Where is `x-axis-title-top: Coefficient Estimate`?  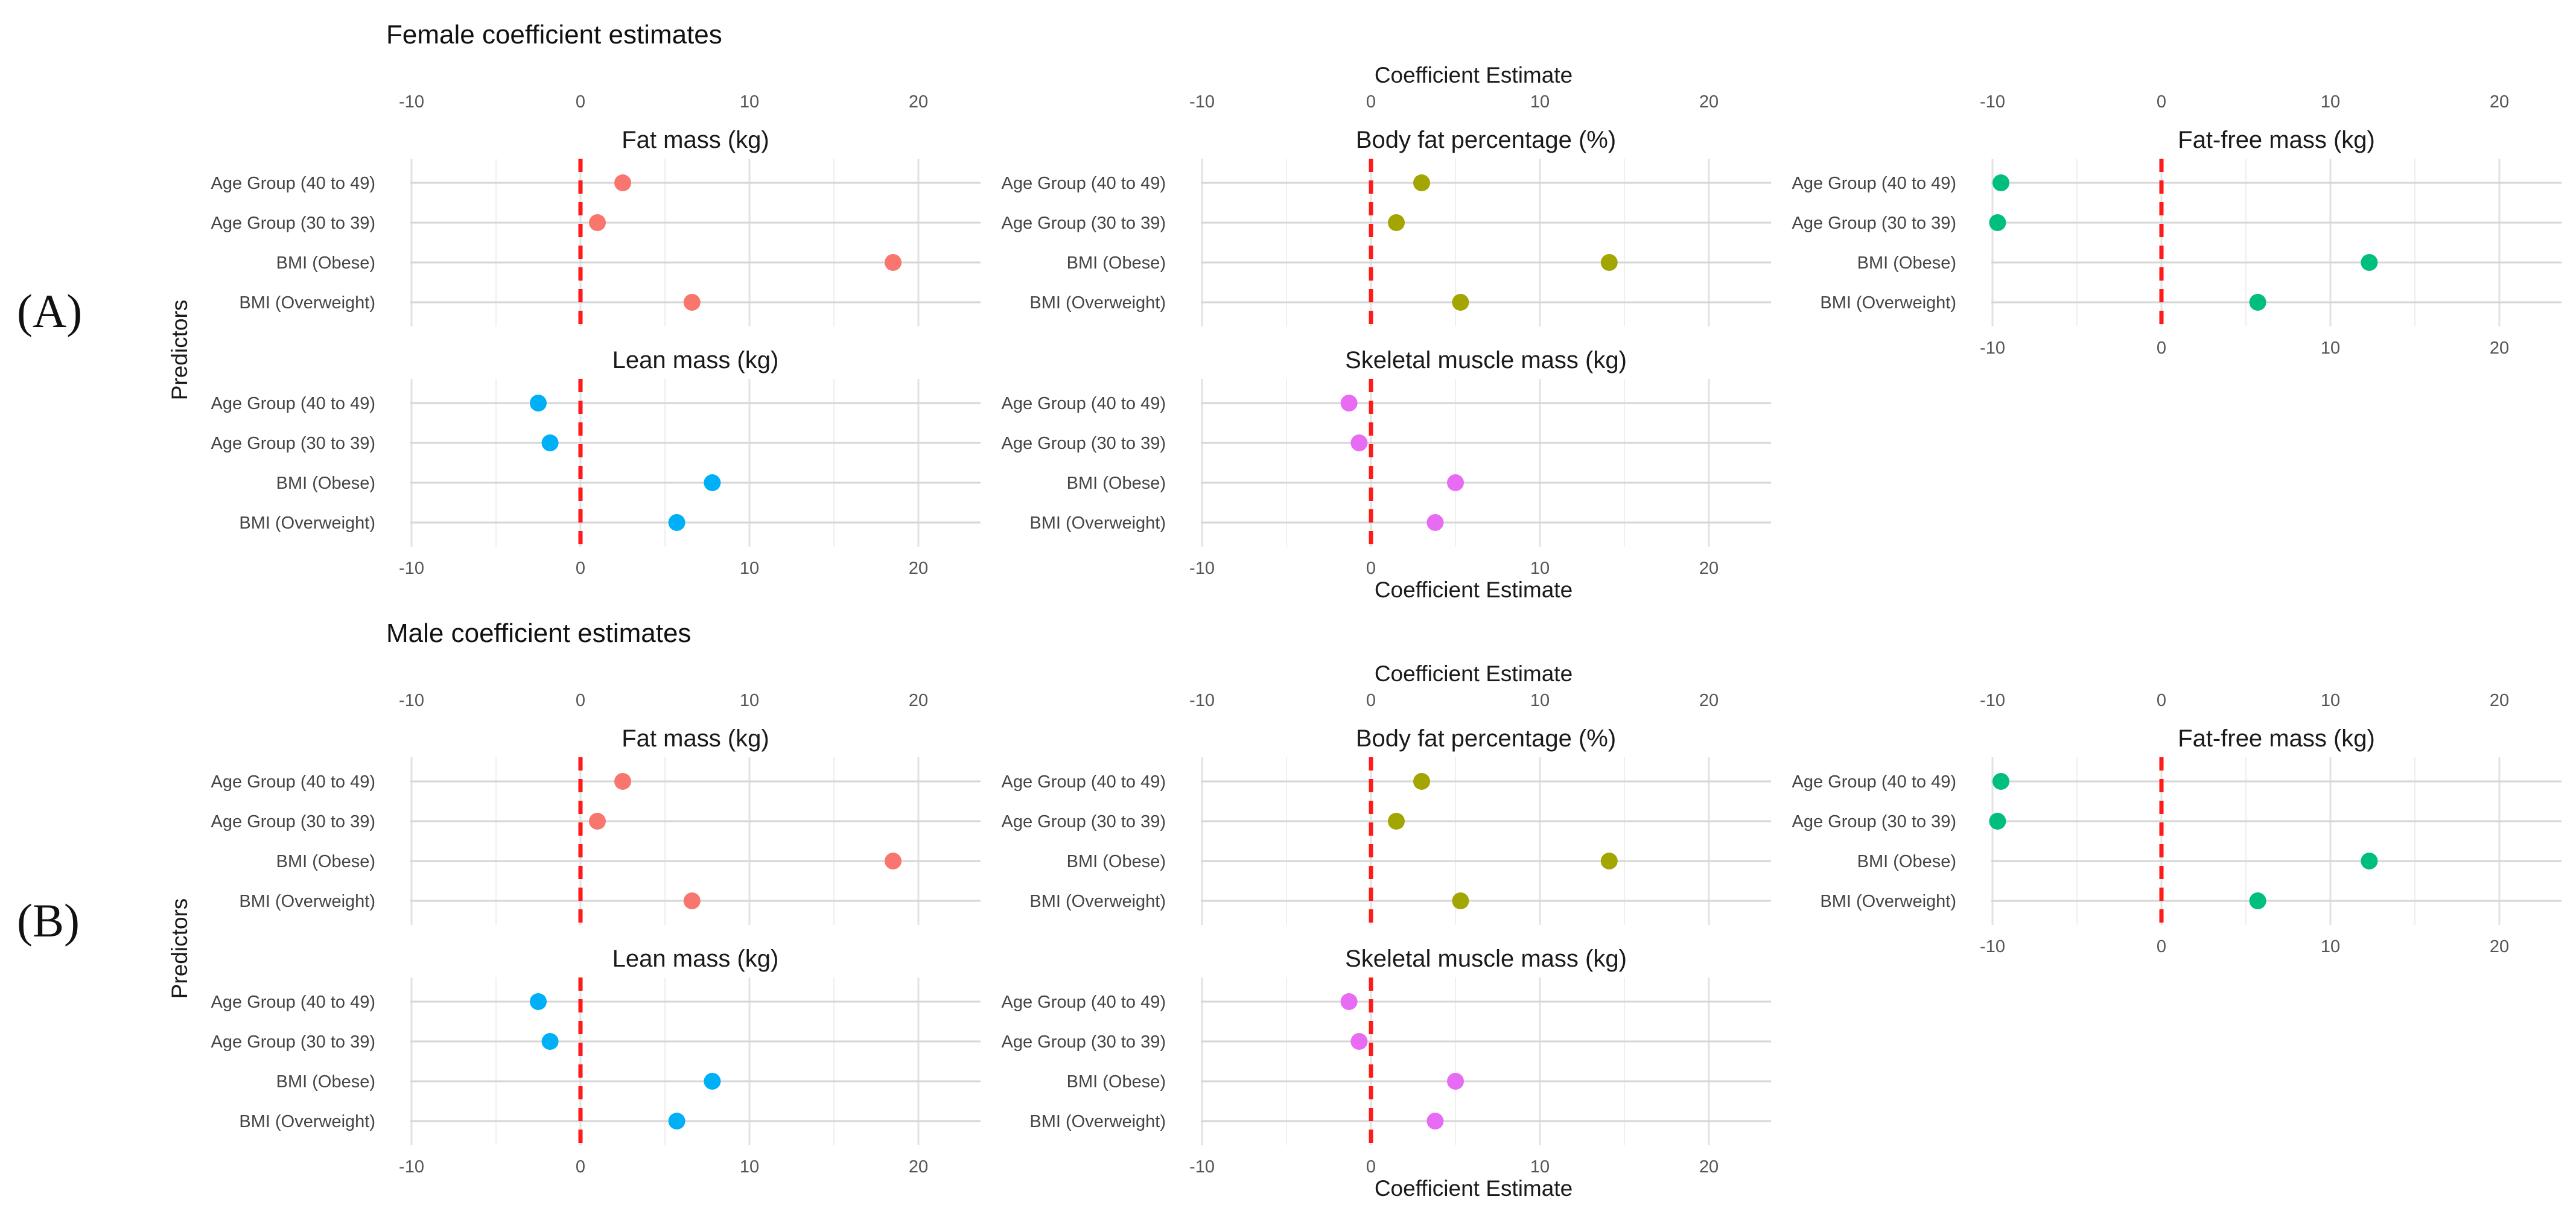 x-axis-title-top: Coefficient Estimate is located at coordinates (1474, 673).